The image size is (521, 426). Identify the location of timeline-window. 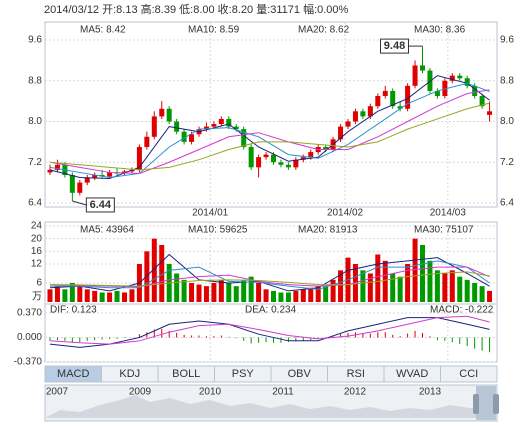
(486, 403).